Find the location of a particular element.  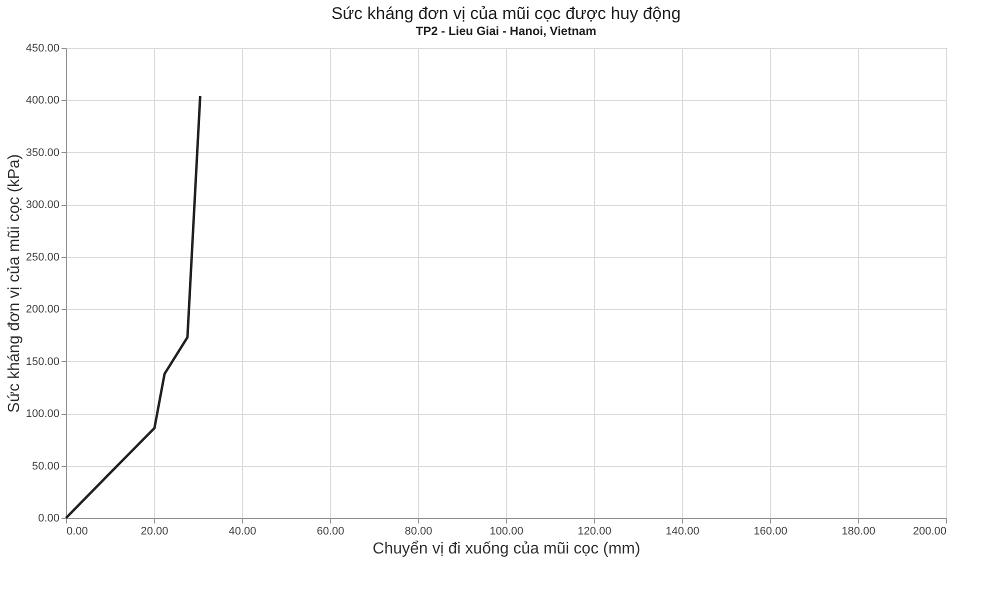

x-tick-label: 40.00 is located at coordinates (242, 532).